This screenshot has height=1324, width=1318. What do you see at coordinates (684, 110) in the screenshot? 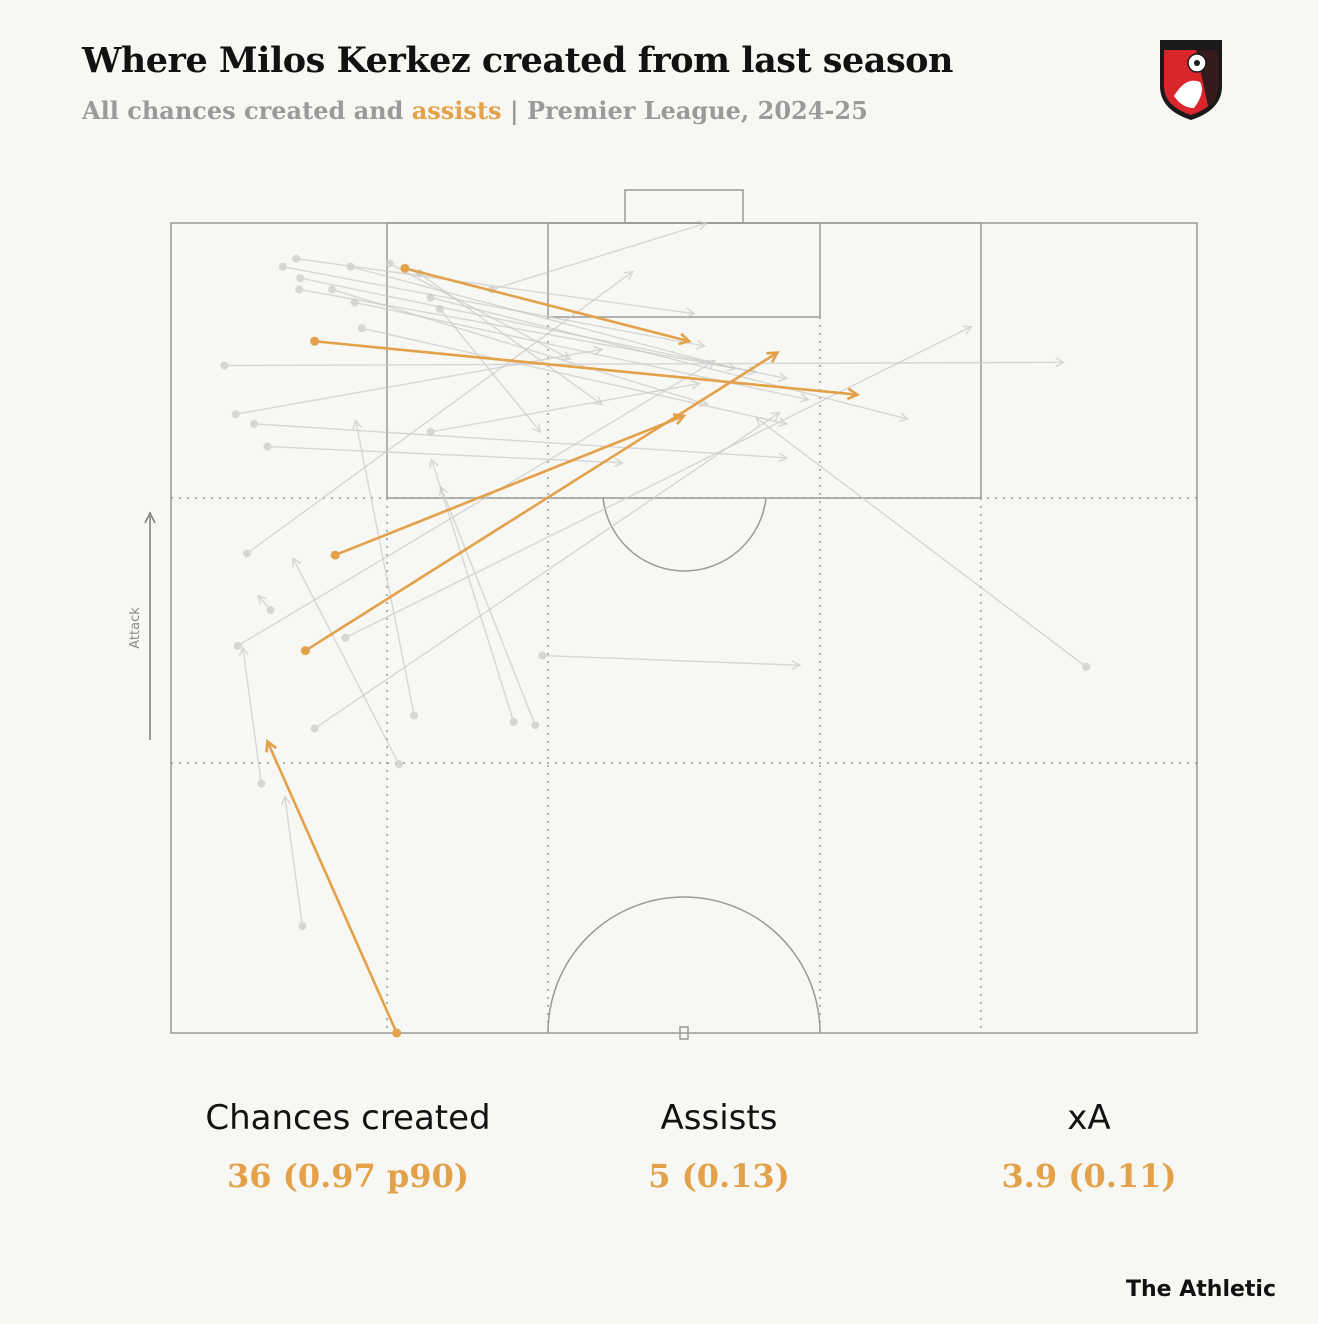
I see `subtitle-competition: | Premier League, 2024-25` at bounding box center [684, 110].